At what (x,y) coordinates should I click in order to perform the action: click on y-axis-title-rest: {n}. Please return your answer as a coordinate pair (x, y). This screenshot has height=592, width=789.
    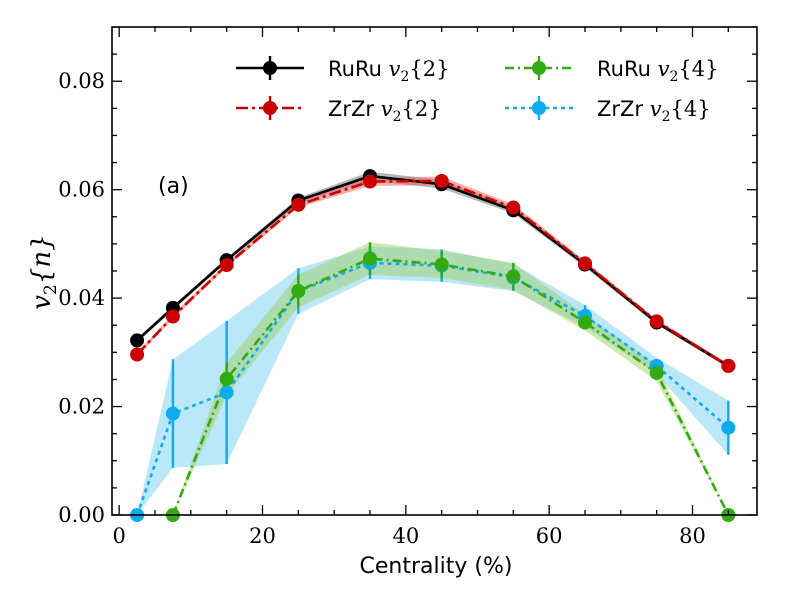
    Looking at the image, I should click on (42, 259).